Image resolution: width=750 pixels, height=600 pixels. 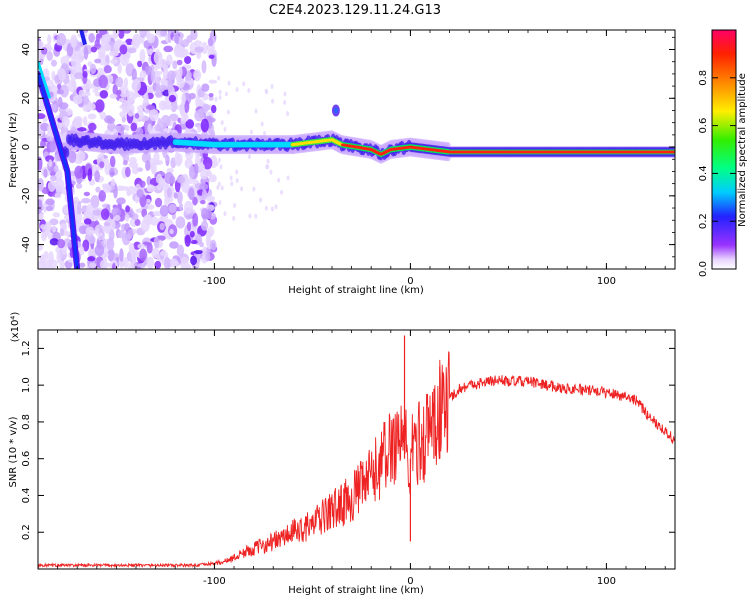 I want to click on x-tick-label: -100, so click(x=214, y=281).